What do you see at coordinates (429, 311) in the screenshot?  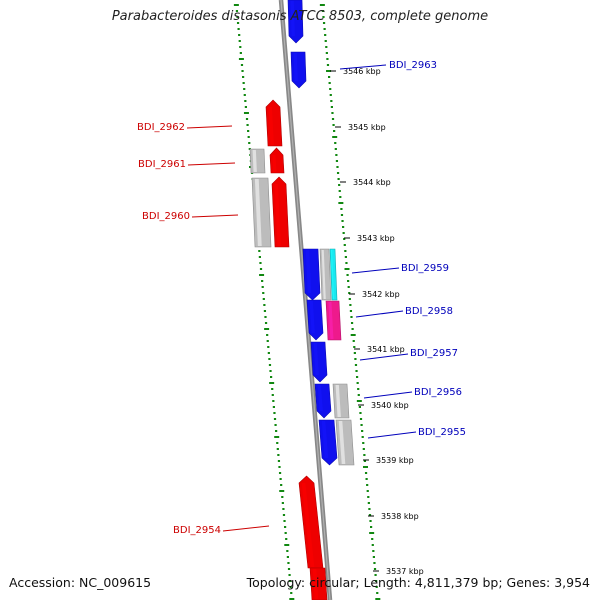 I see `gene-label-bdi-2958: BDI_2958` at bounding box center [429, 311].